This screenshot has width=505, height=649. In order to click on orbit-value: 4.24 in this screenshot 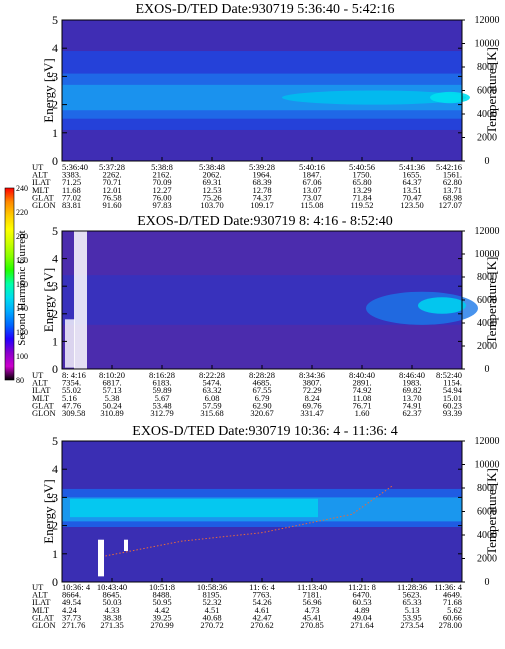, I will do `click(70, 610)`.